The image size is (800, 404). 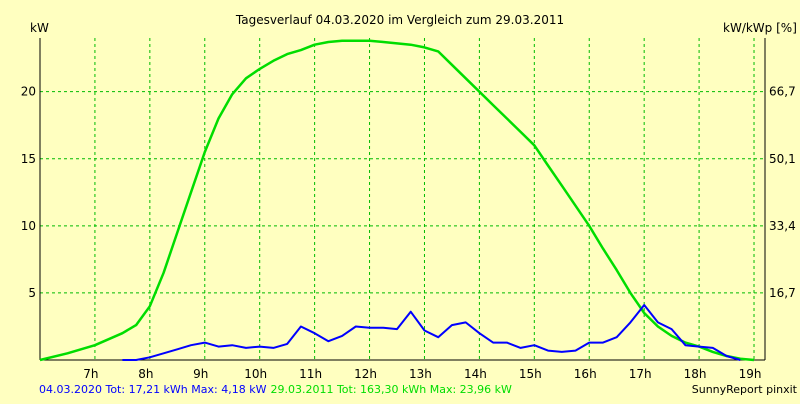 What do you see at coordinates (760, 28) in the screenshot?
I see `y-axis-right-label: kW/kWp [%]` at bounding box center [760, 28].